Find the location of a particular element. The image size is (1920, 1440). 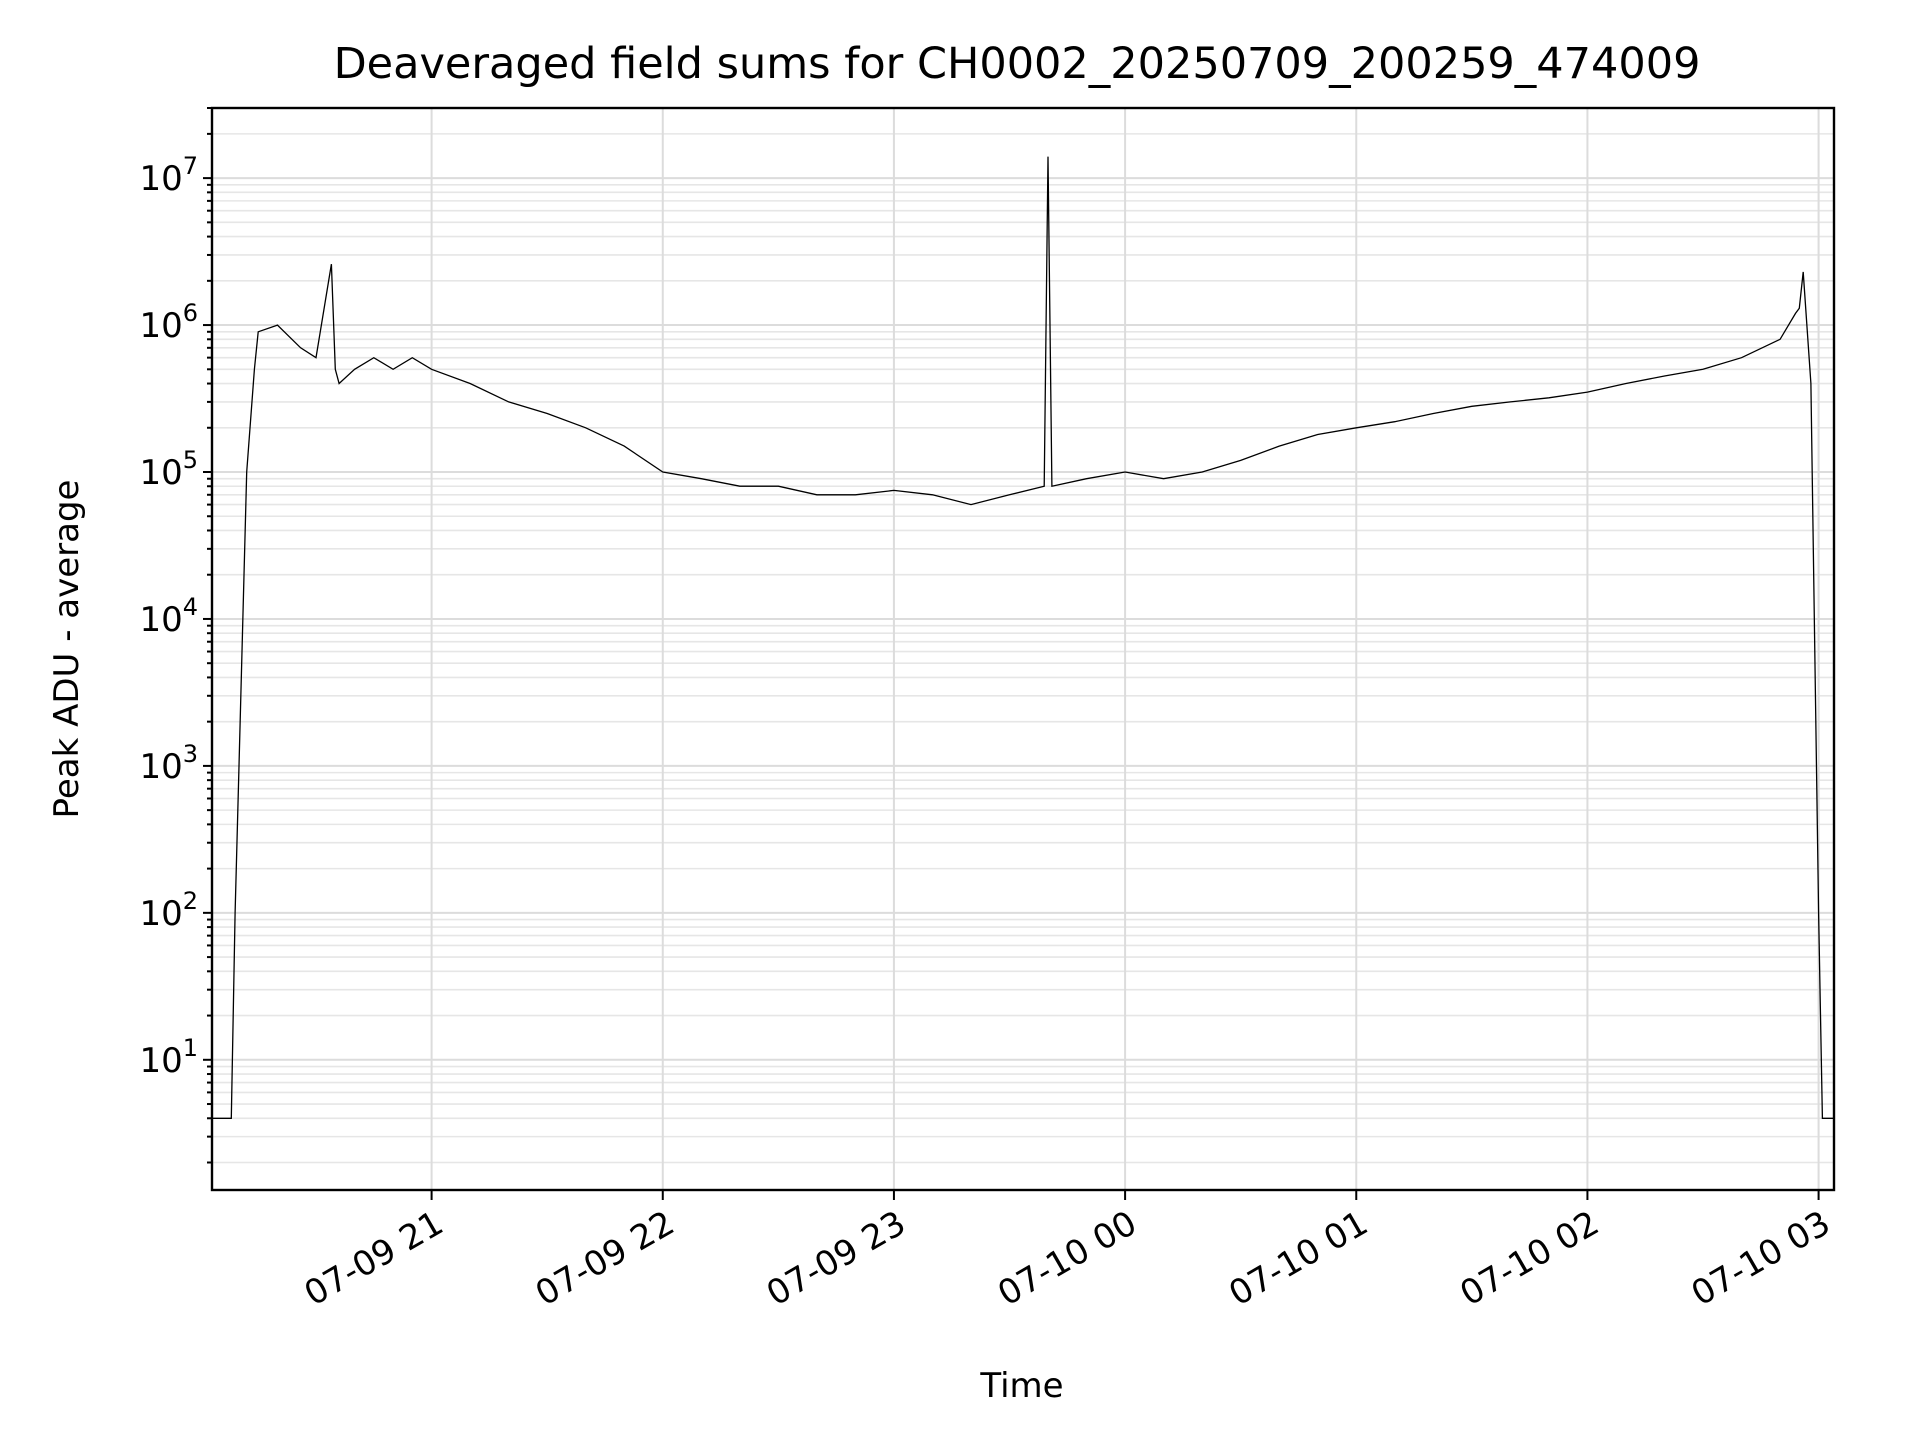

y-tick-label: 10⁶ is located at coordinates (168, 322).